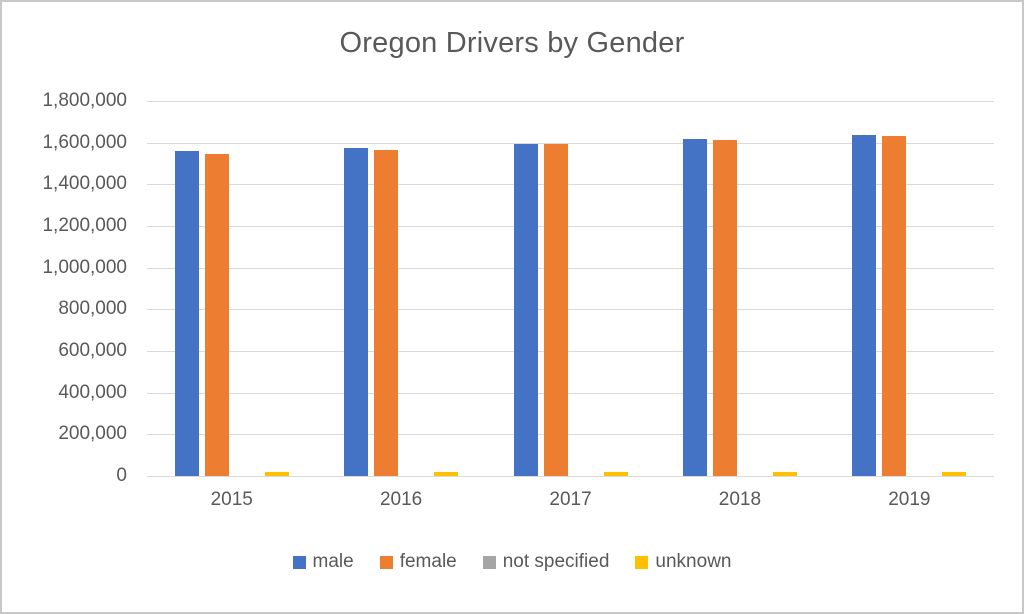 This screenshot has height=614, width=1024. Describe the element at coordinates (400, 288) in the screenshot. I see `bar-group-2016` at that location.